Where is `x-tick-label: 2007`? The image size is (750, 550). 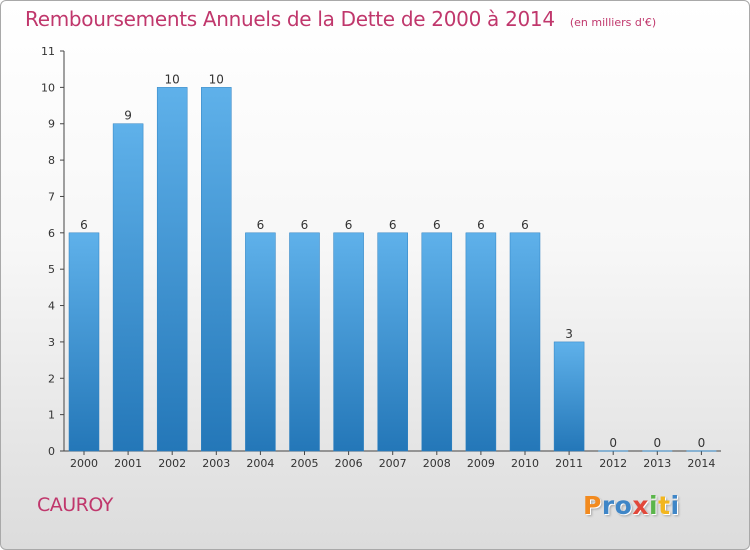
x-tick-label: 2007 is located at coordinates (393, 463).